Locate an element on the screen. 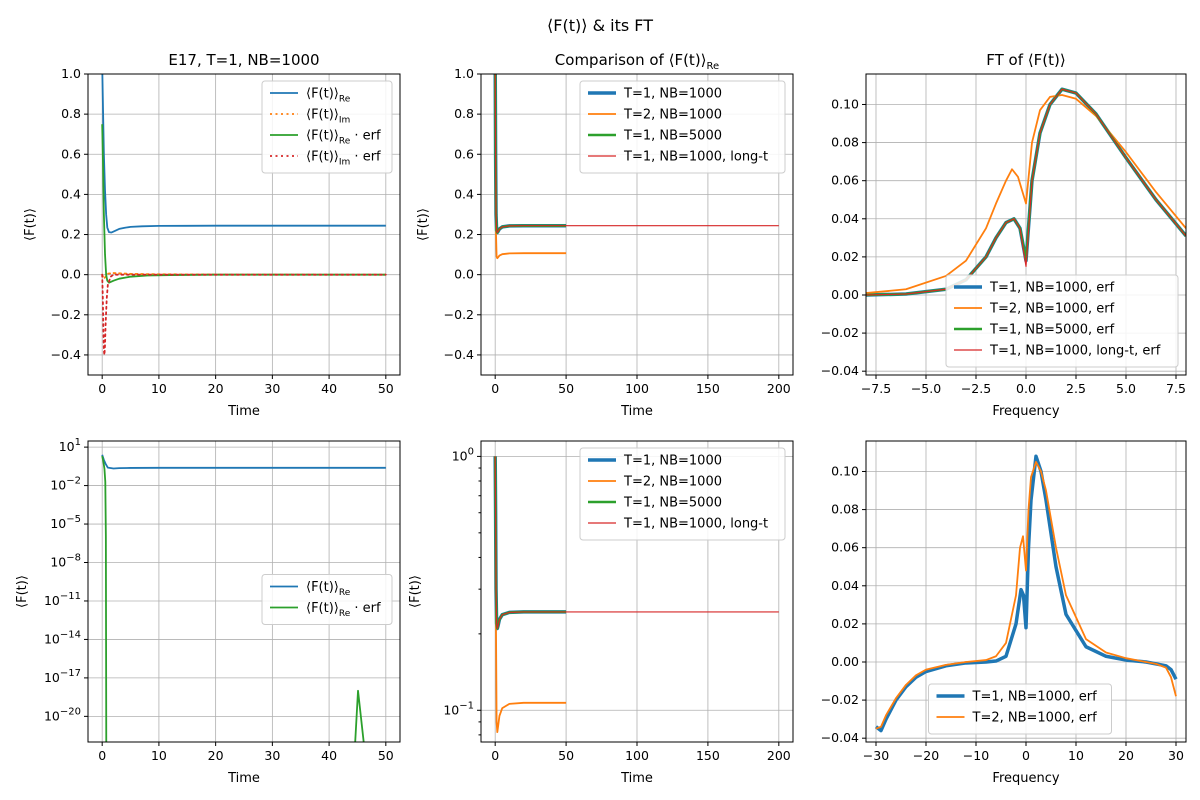  y-tick-label: 10⁻⁵ is located at coordinates (65, 522).